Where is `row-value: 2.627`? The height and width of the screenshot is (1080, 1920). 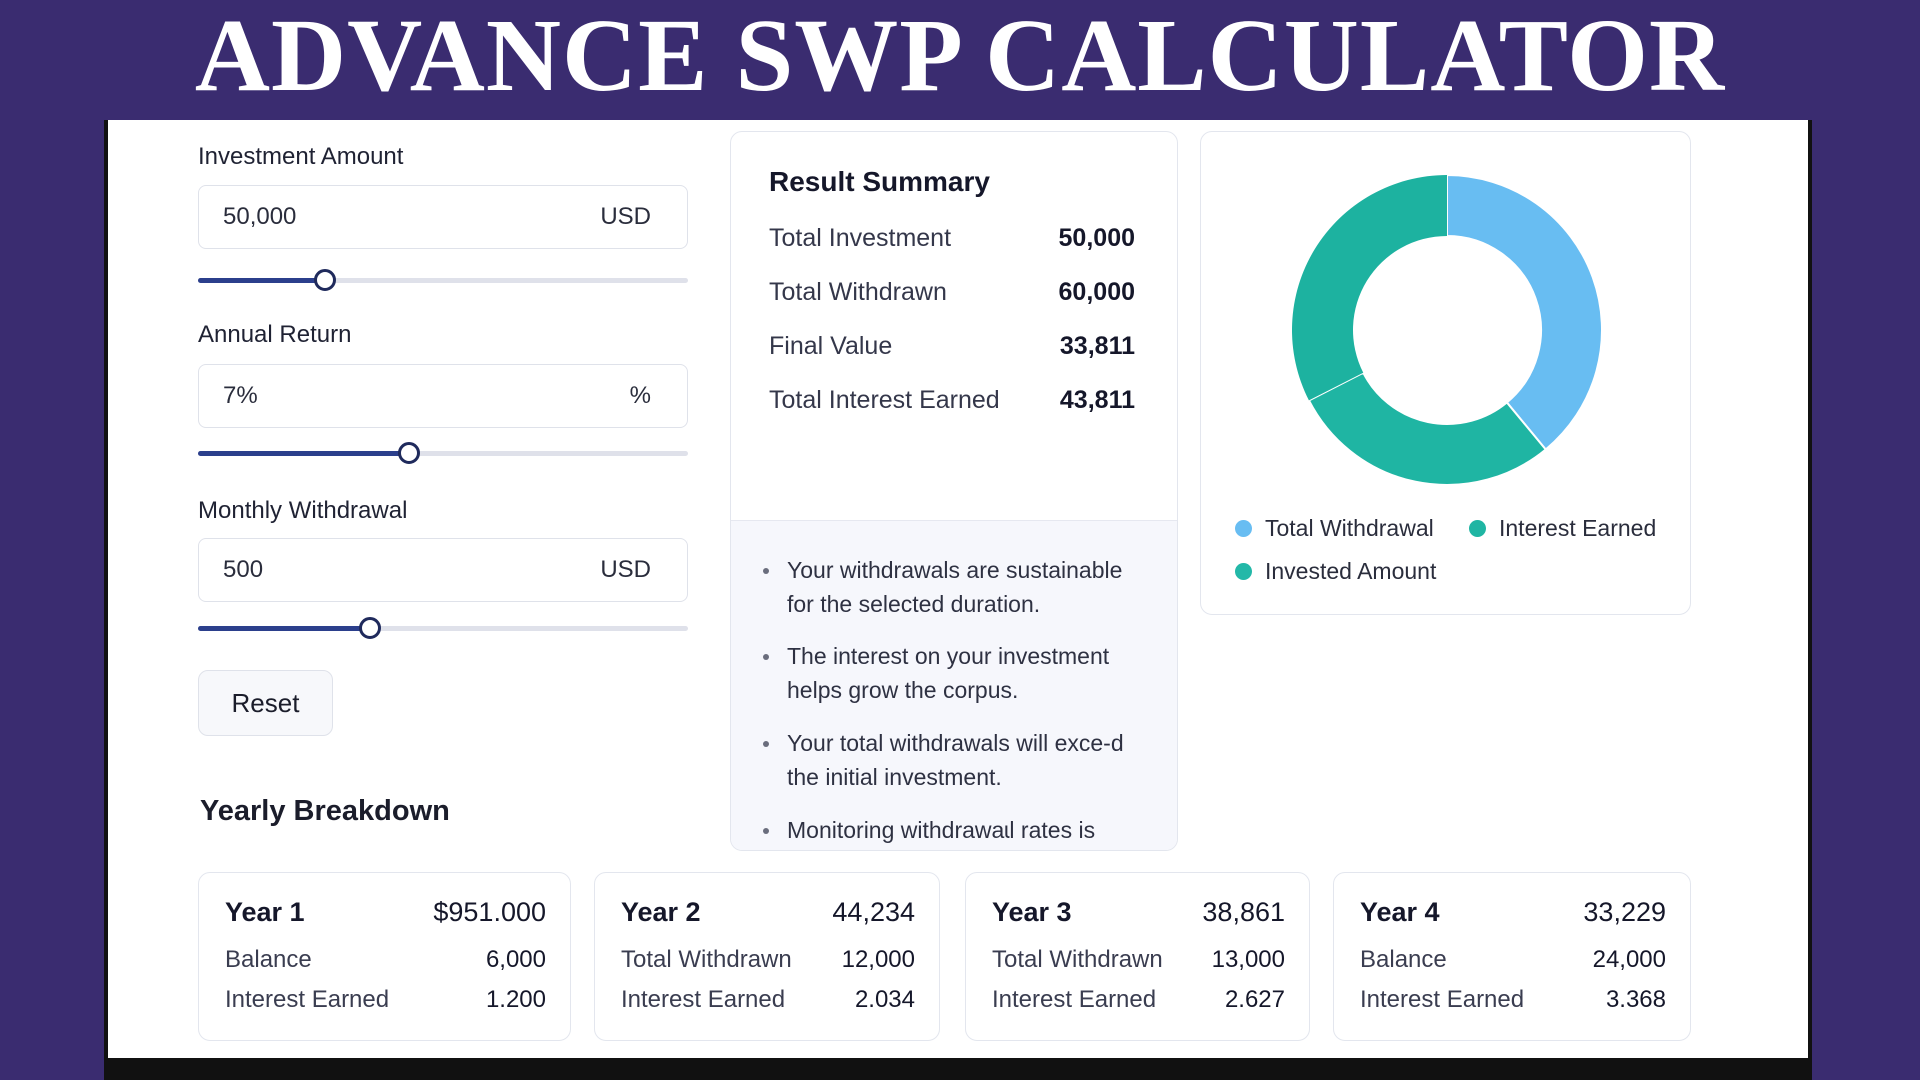 row-value: 2.627 is located at coordinates (1254, 999).